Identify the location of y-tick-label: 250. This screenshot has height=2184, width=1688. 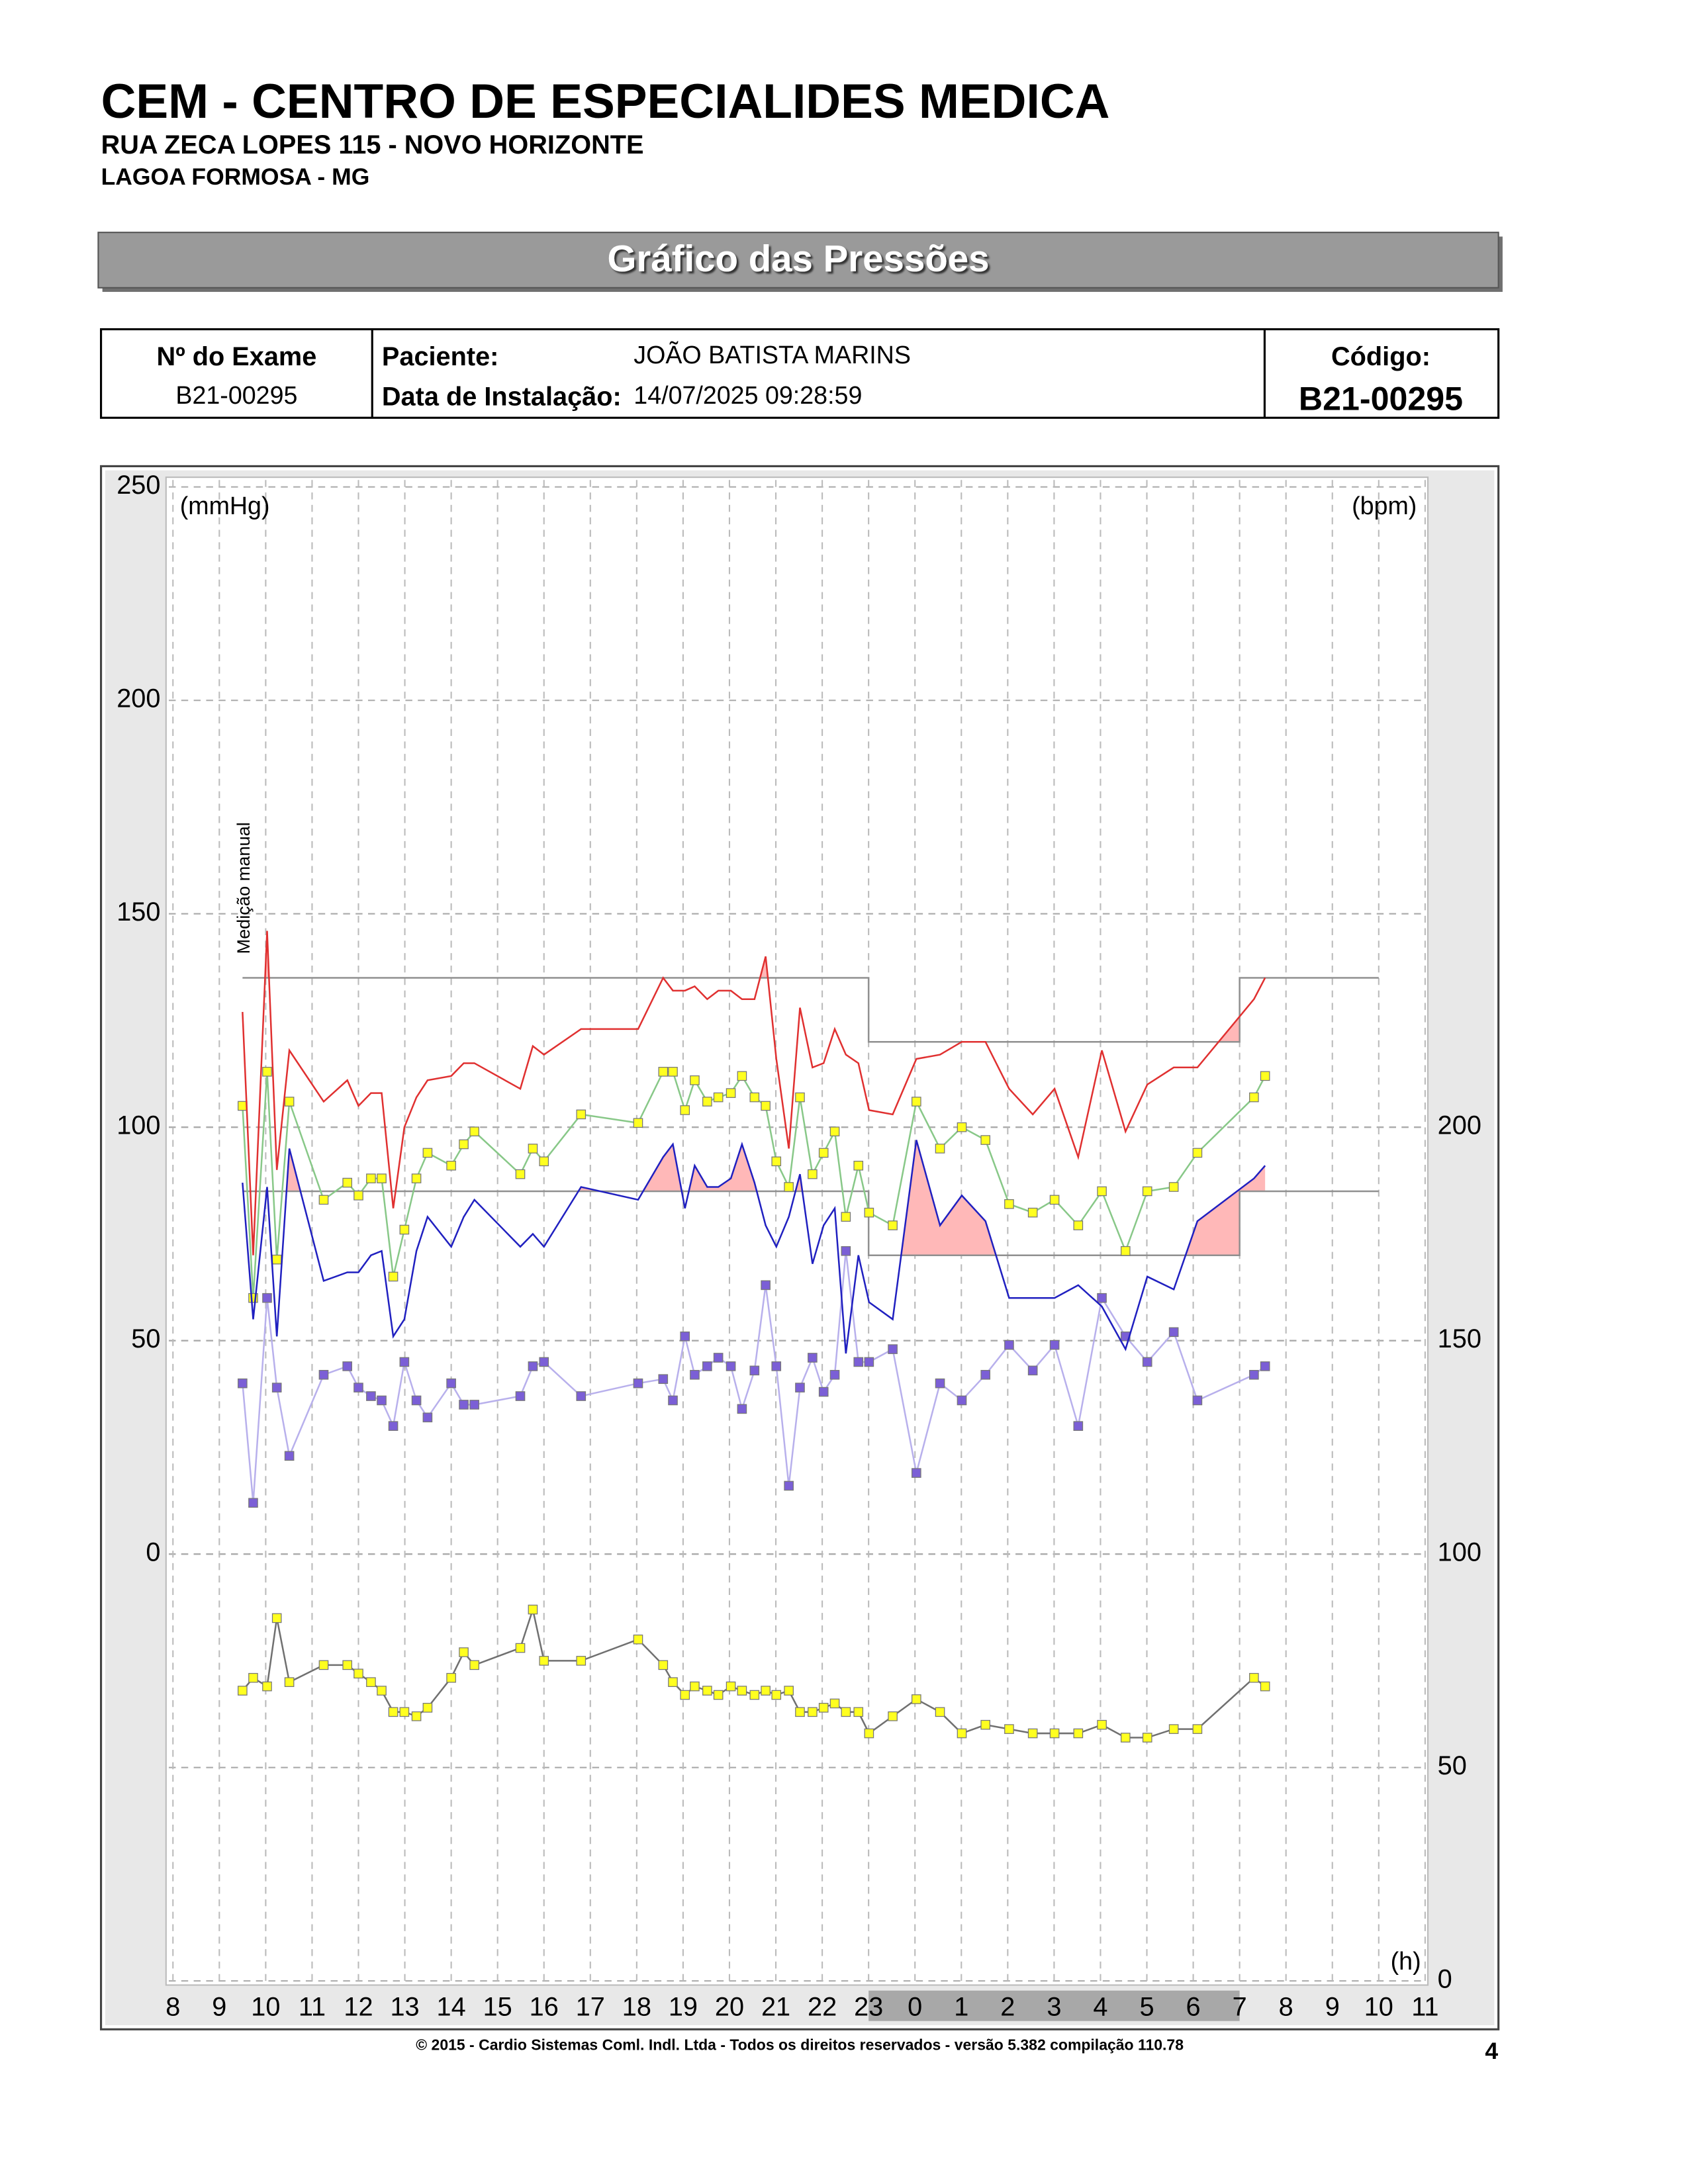
(138, 486).